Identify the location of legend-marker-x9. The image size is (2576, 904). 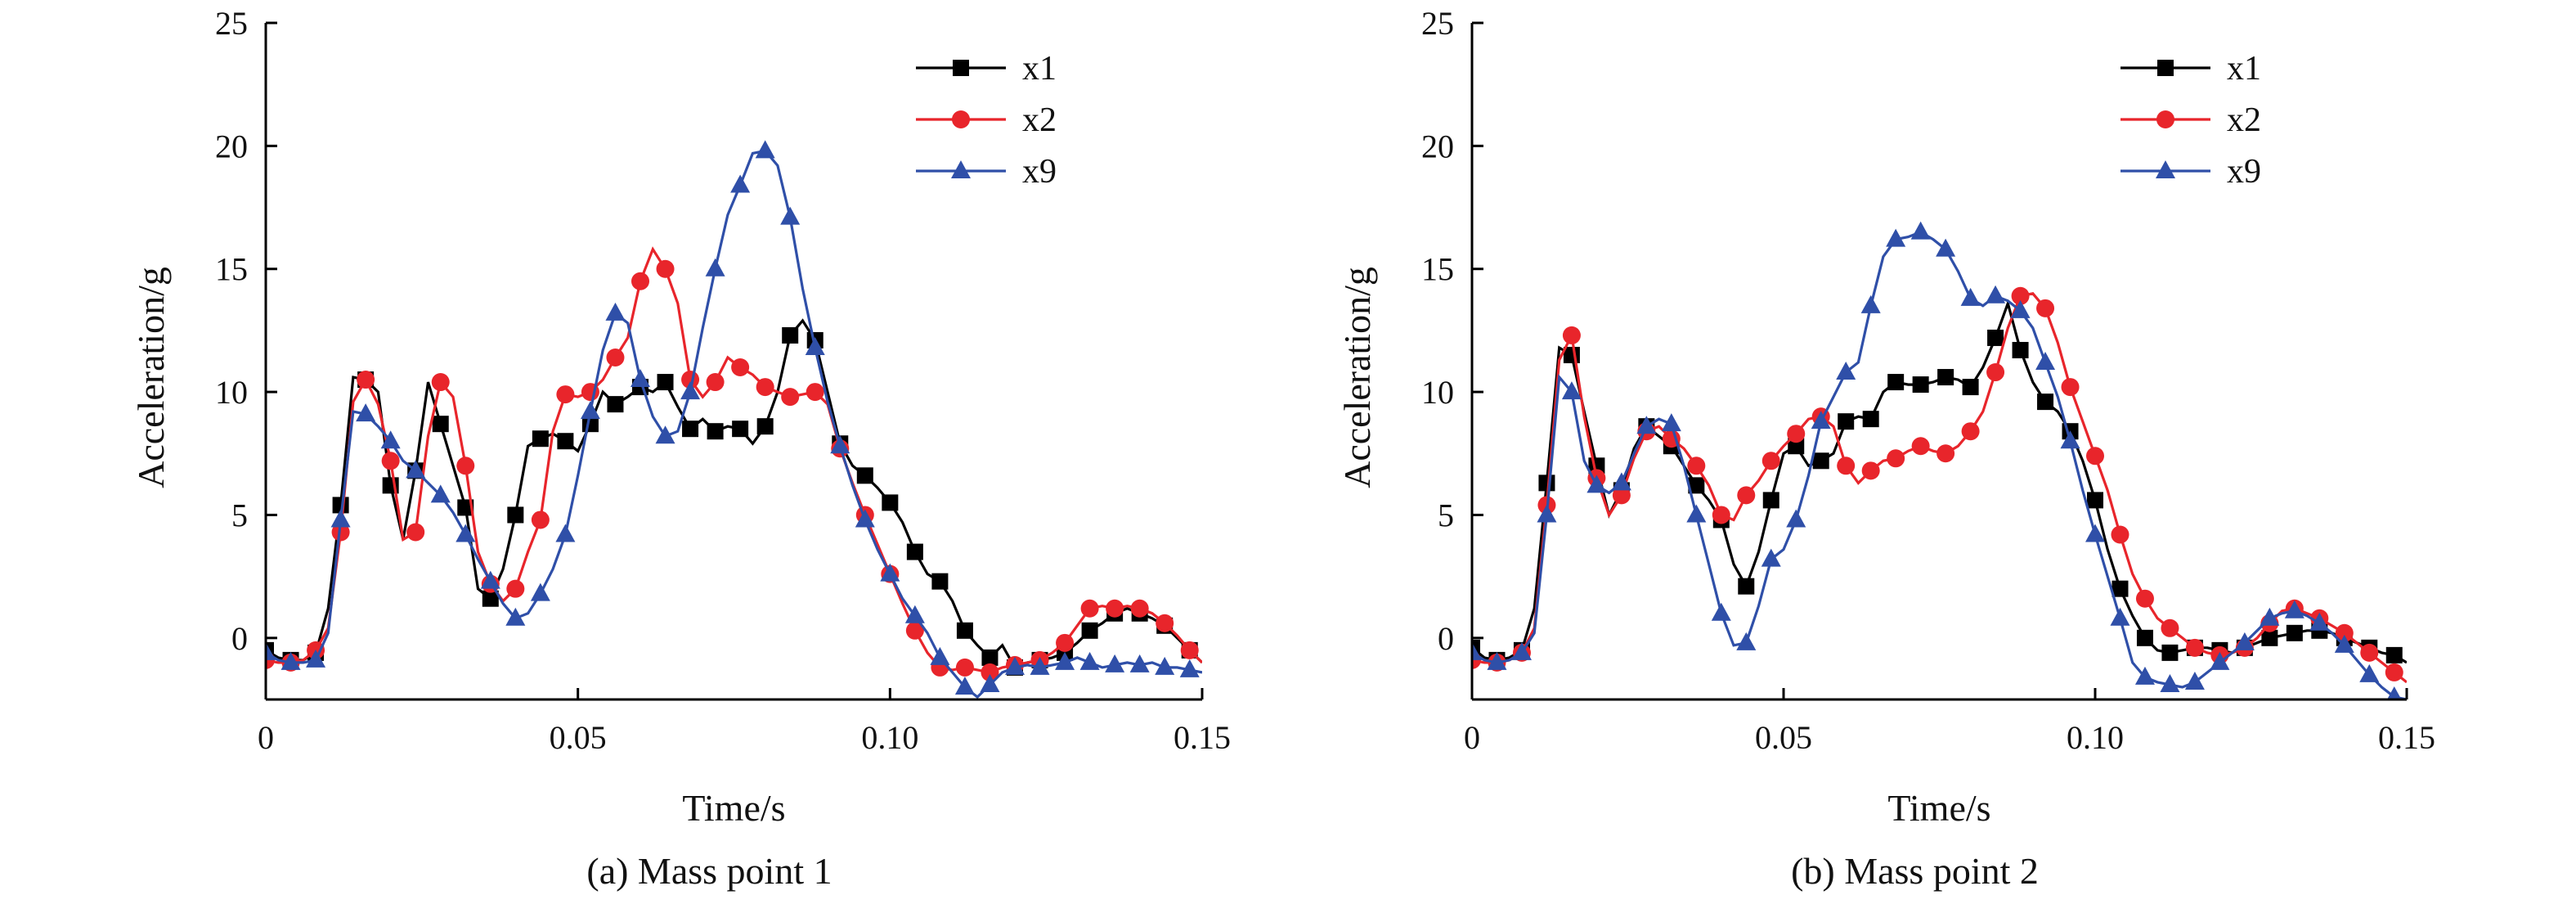
(2166, 169).